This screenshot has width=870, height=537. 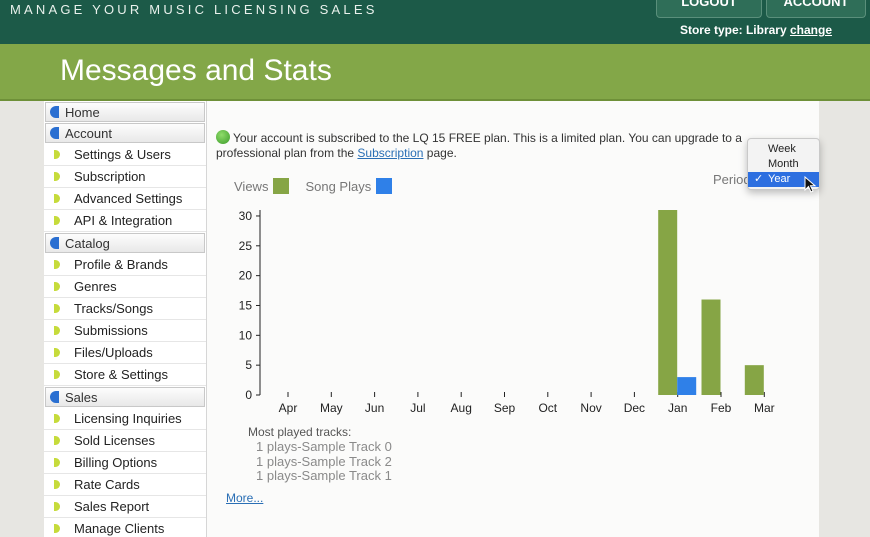 I want to click on sidebar-section-label: Sales, so click(x=81, y=397).